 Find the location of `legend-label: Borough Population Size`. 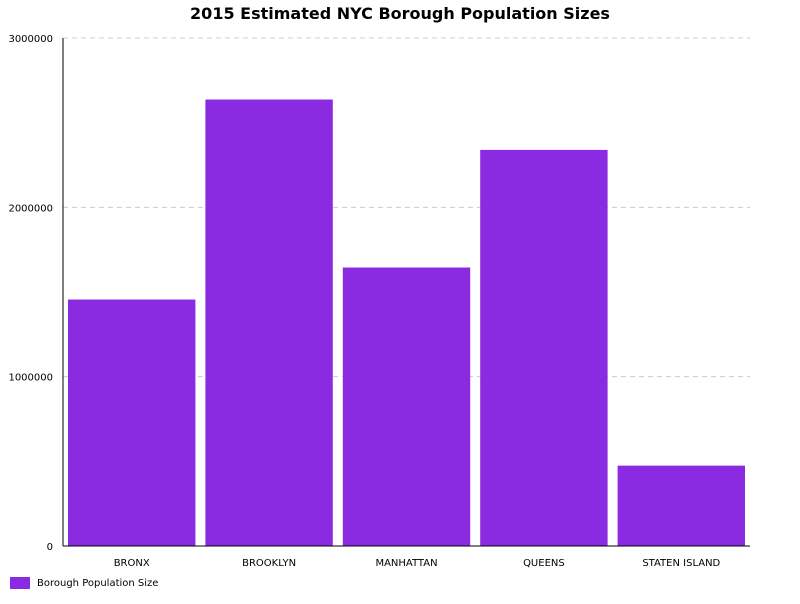

legend-label: Borough Population Size is located at coordinates (98, 583).